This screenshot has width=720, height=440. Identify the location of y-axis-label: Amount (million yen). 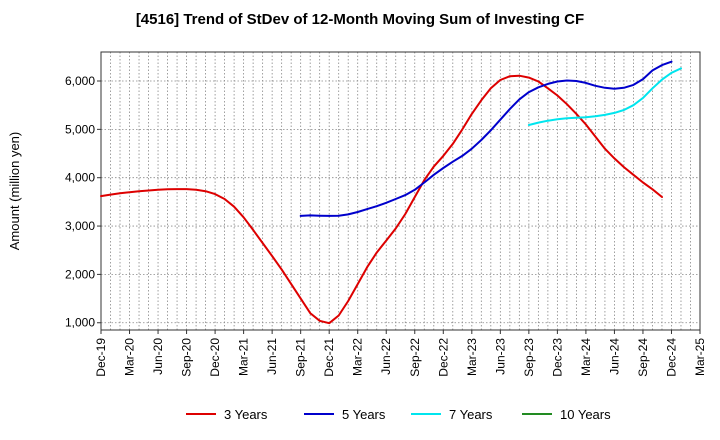
(14, 191).